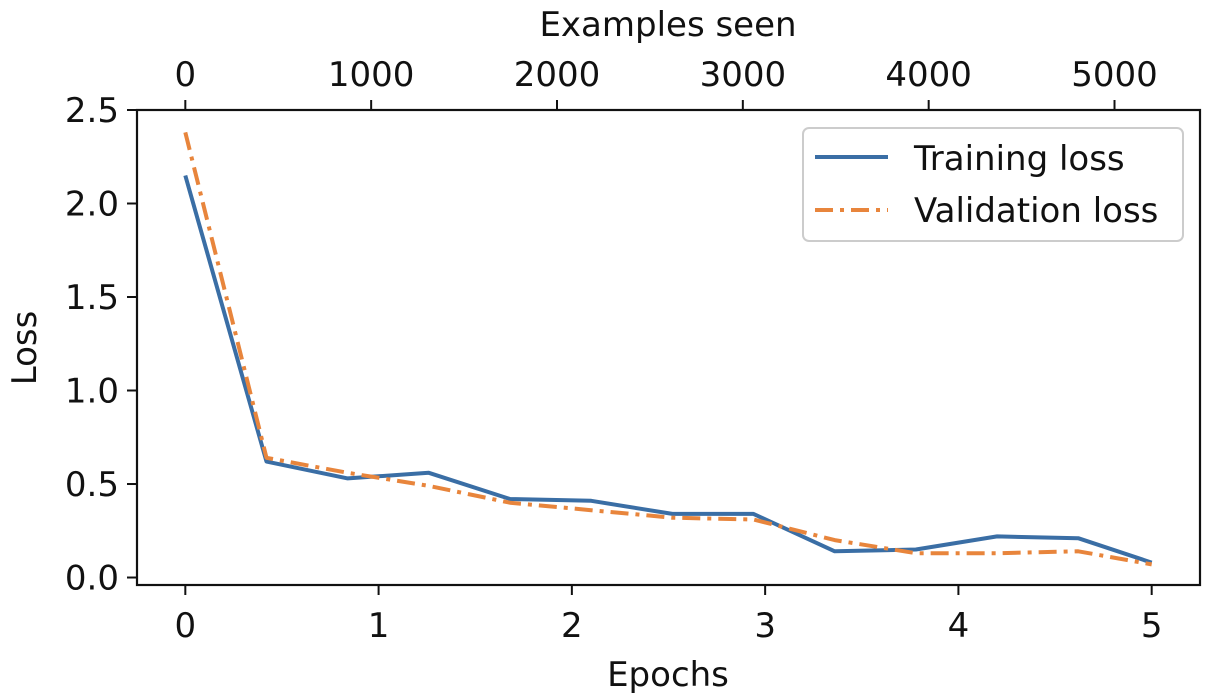  What do you see at coordinates (379, 626) in the screenshot?
I see `x-tick-label: 1` at bounding box center [379, 626].